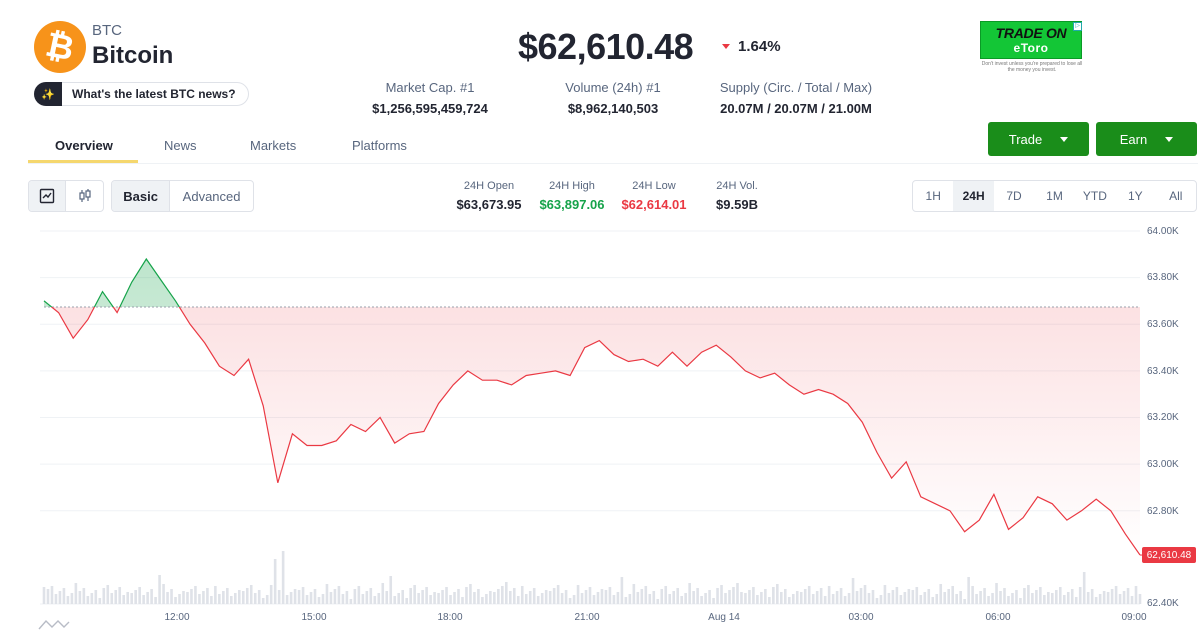 Image resolution: width=1200 pixels, height=630 pixels. What do you see at coordinates (211, 196) in the screenshot?
I see `mode-advanced: Advanced` at bounding box center [211, 196].